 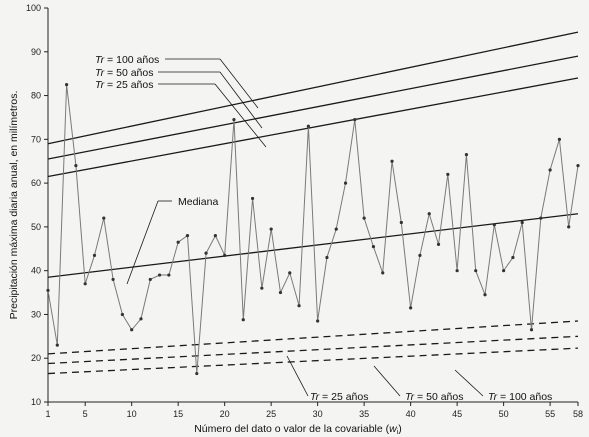 What do you see at coordinates (36, 271) in the screenshot?
I see `y-tick-label: 40` at bounding box center [36, 271].